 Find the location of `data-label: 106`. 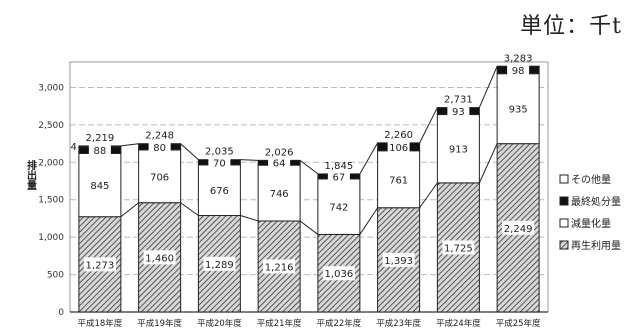

data-label: 106 is located at coordinates (398, 148).